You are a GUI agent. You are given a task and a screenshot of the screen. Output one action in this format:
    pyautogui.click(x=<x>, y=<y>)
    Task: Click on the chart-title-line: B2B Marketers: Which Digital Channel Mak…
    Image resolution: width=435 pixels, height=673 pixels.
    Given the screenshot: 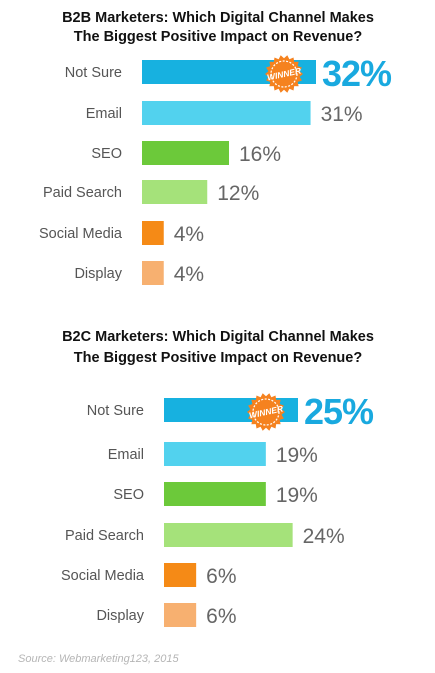 What is the action you would take?
    pyautogui.click(x=218, y=18)
    